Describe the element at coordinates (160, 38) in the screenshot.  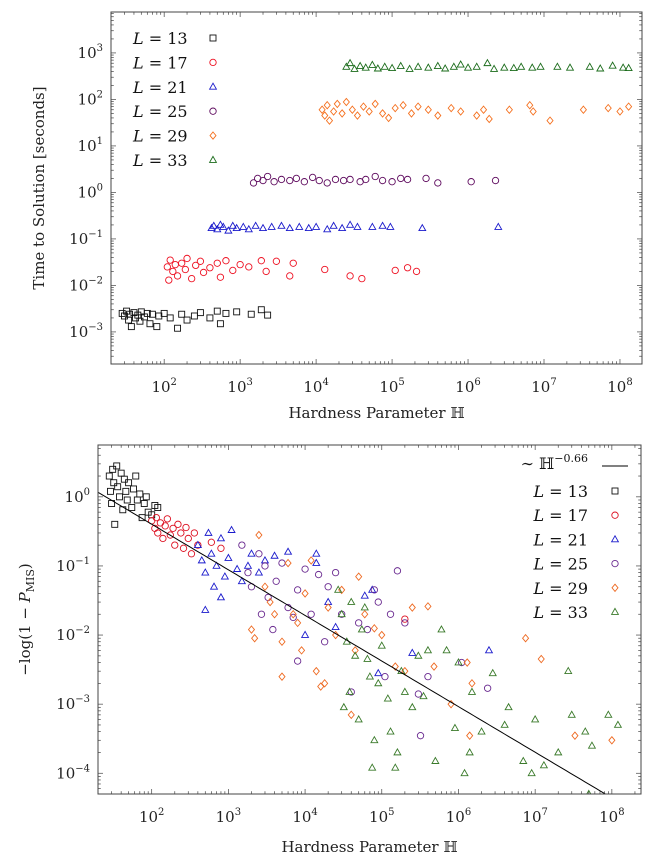
I see `legend-label: L = 13` at that location.